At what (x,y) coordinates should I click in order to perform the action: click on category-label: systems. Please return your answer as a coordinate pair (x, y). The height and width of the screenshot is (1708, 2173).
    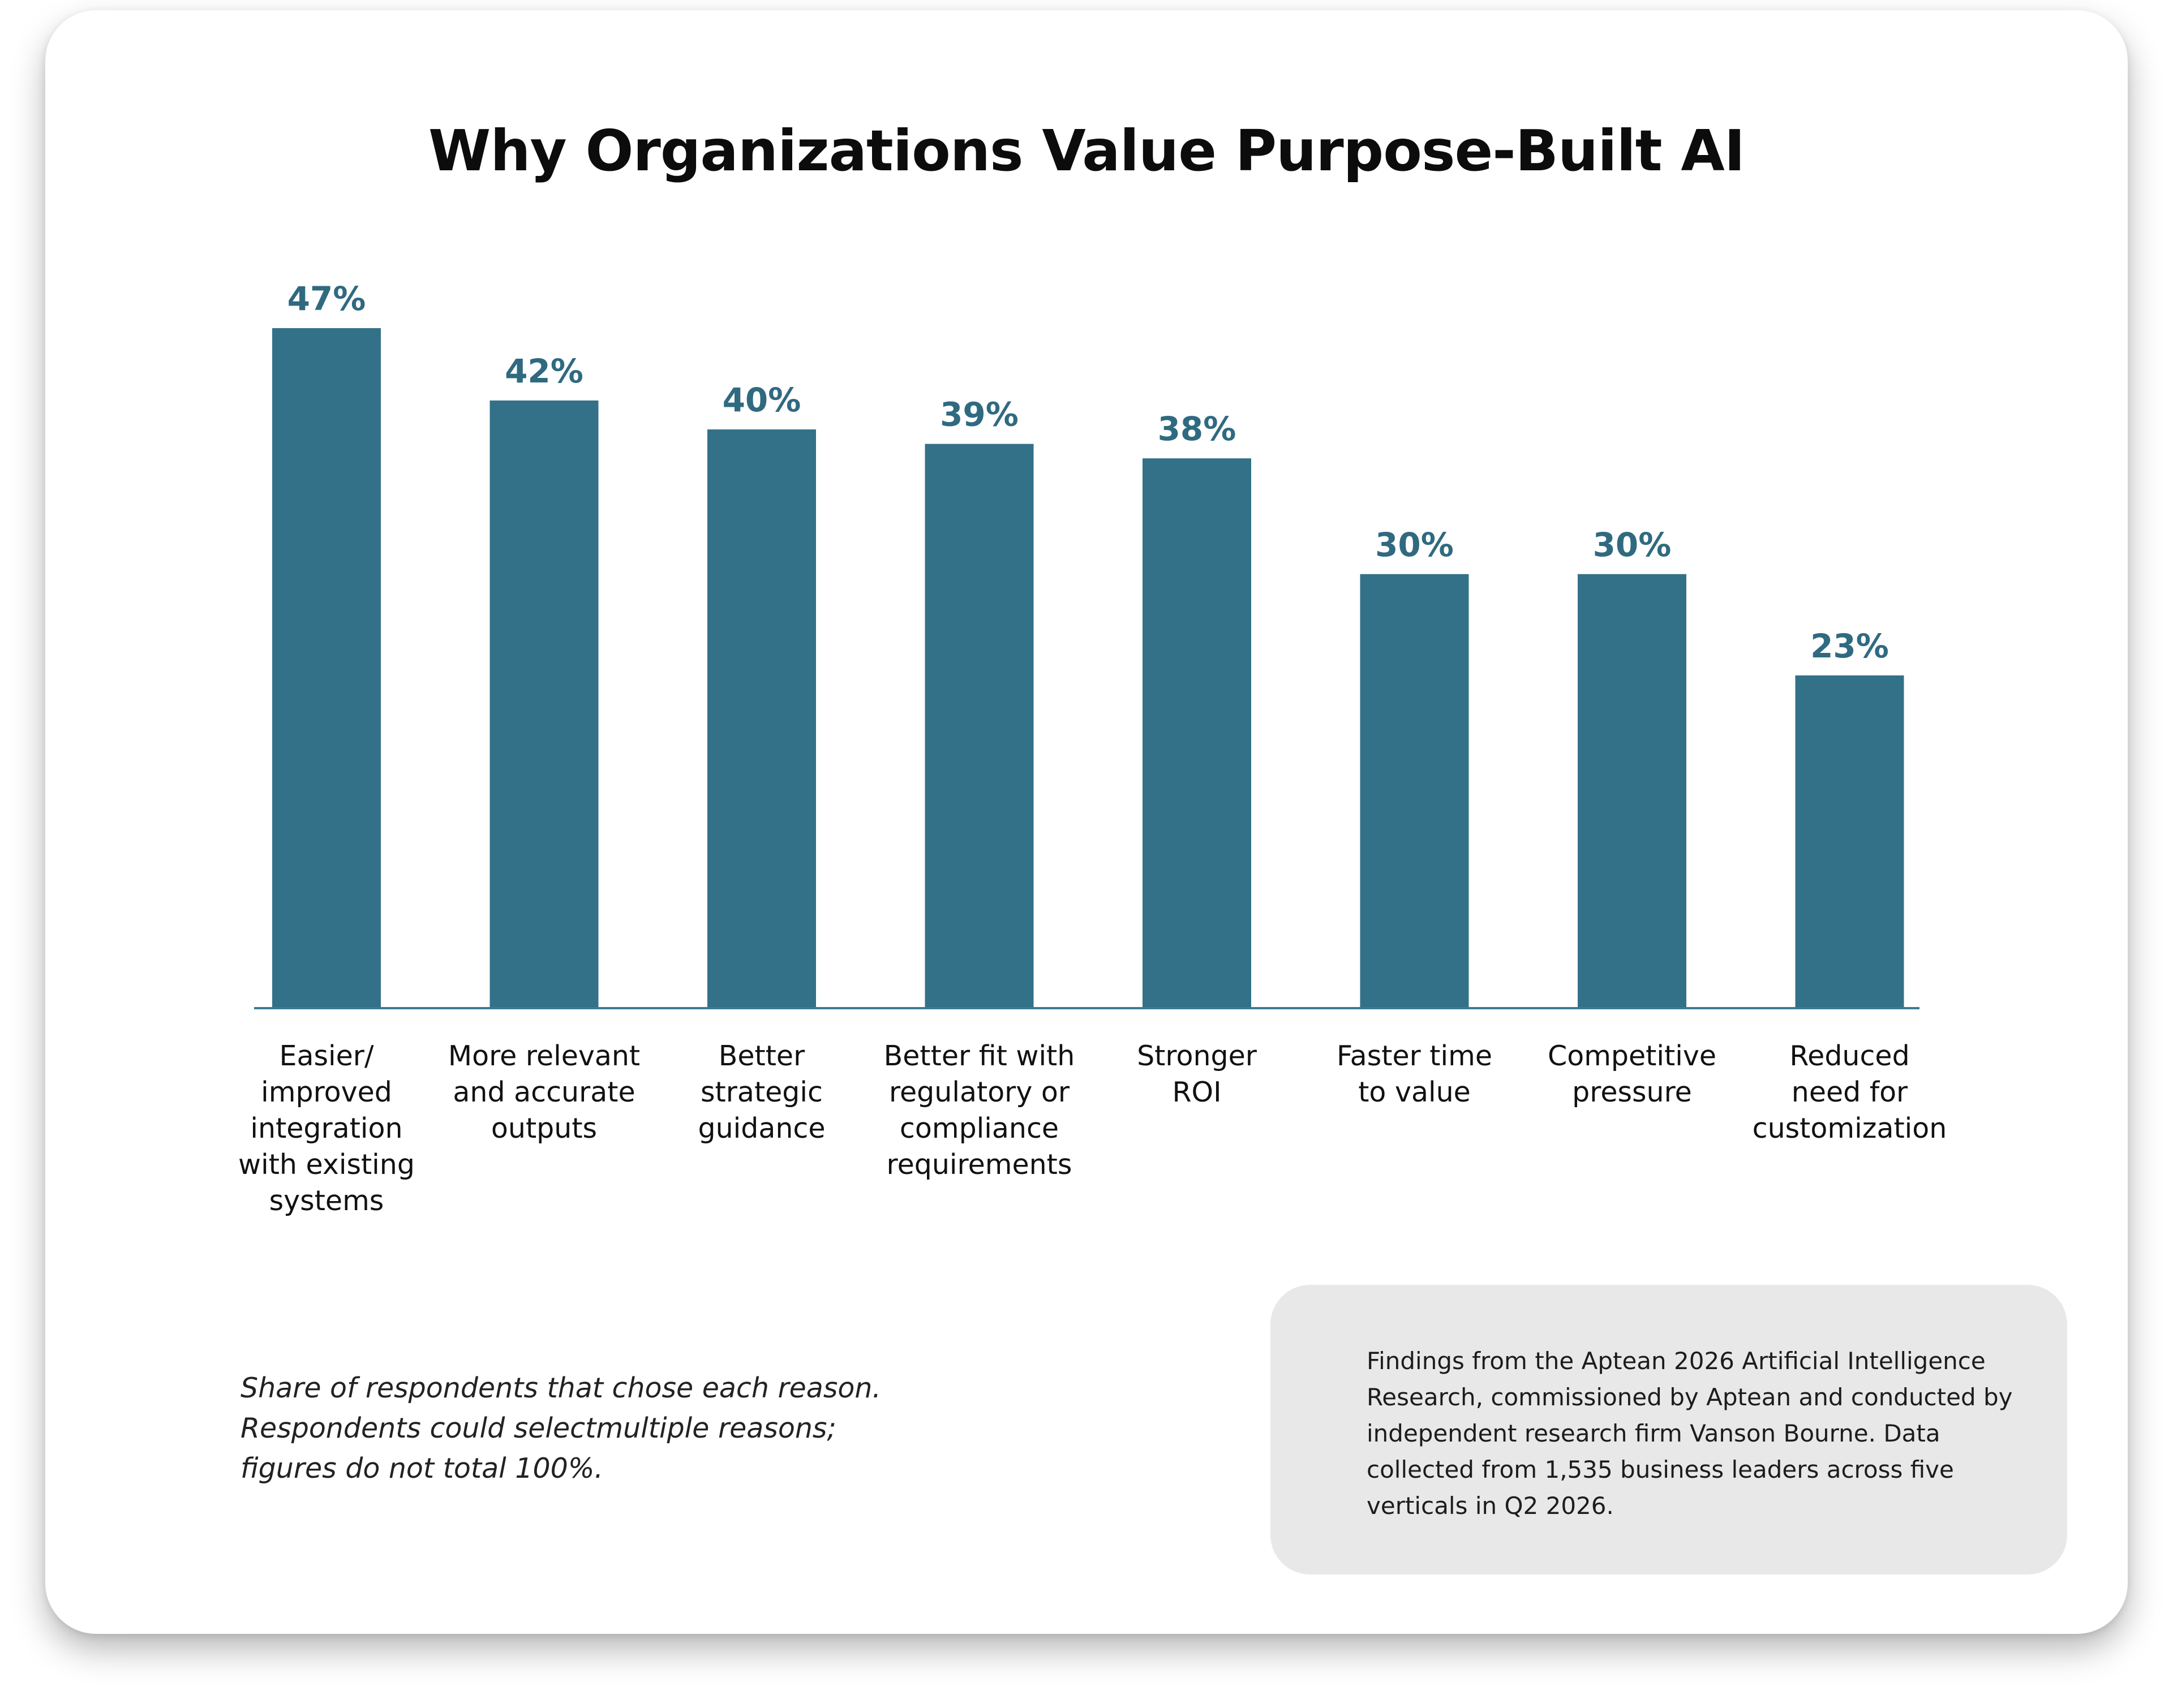
    Looking at the image, I should click on (326, 1201).